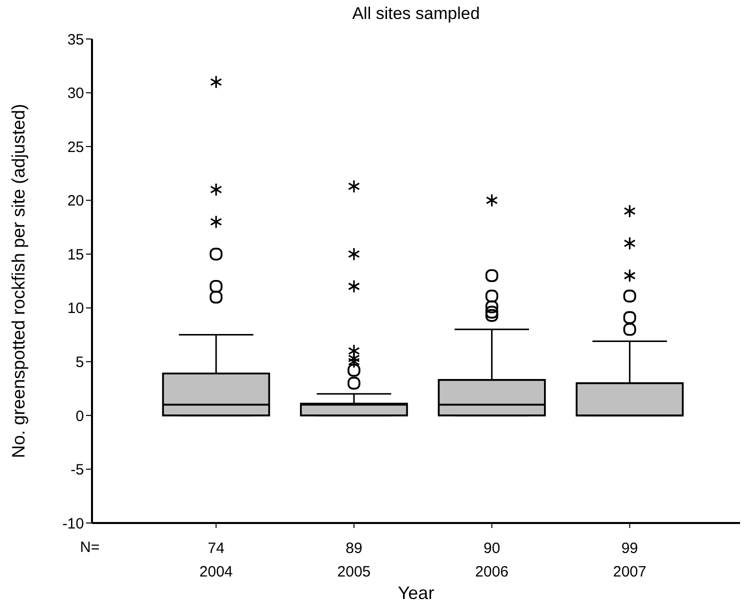 This screenshot has width=744, height=614. I want to click on annotation: 74, so click(216, 548).